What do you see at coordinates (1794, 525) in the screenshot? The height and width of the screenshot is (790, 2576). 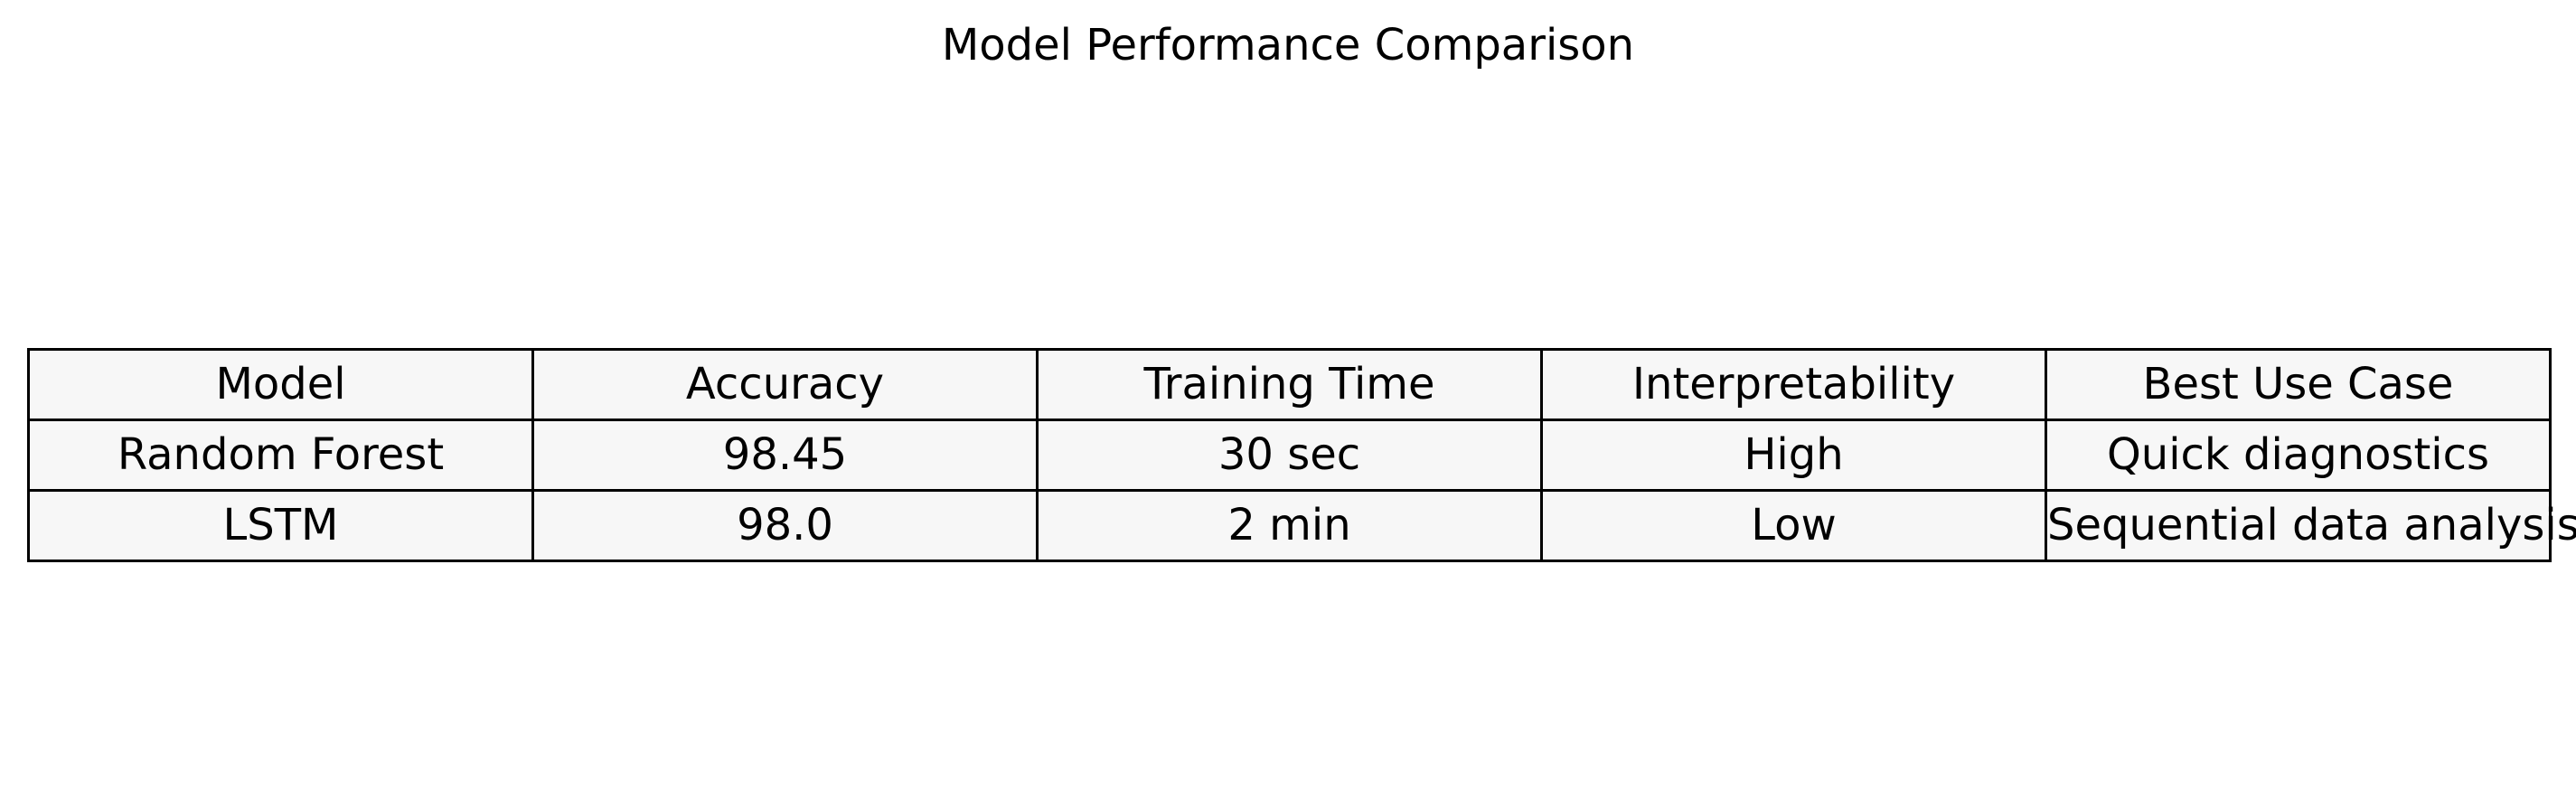 I see `table-cell: Low` at bounding box center [1794, 525].